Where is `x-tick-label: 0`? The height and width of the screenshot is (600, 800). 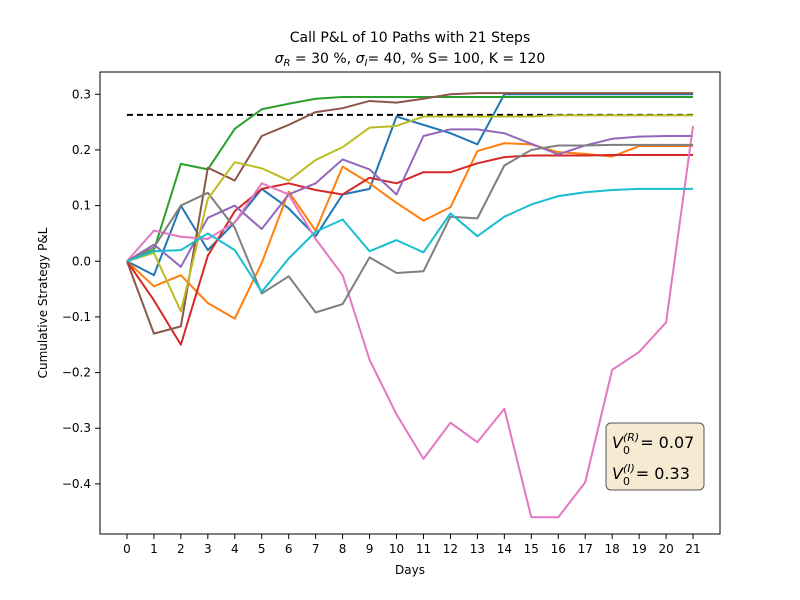
x-tick-label: 0 is located at coordinates (127, 549).